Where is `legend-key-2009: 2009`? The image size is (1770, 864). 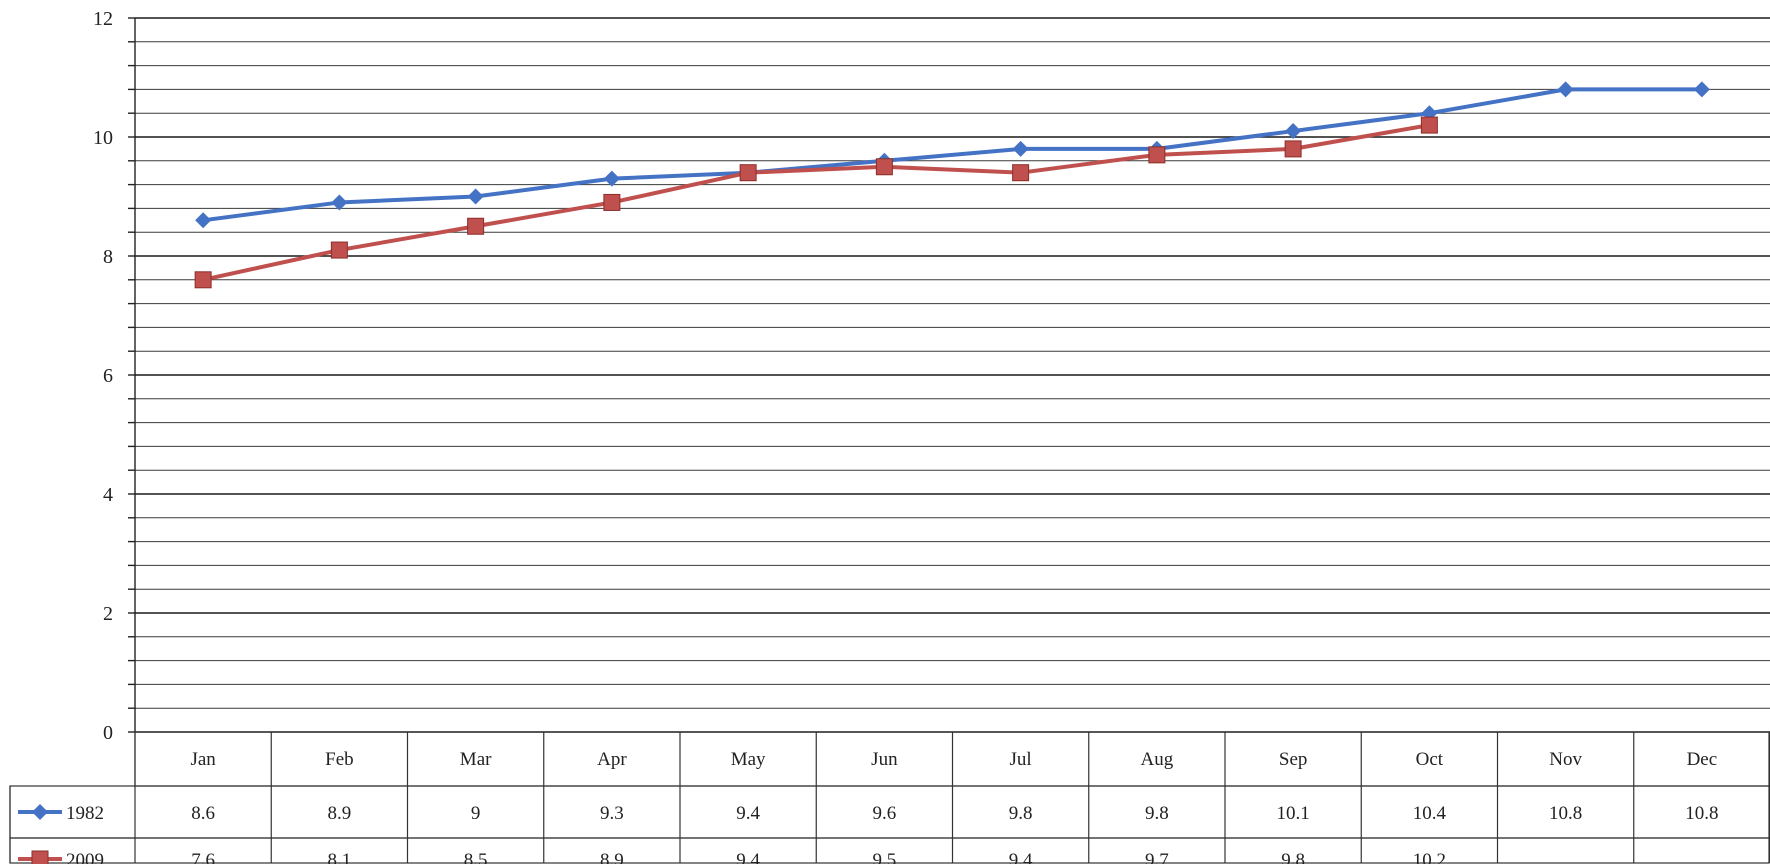
legend-key-2009: 2009 is located at coordinates (61, 857).